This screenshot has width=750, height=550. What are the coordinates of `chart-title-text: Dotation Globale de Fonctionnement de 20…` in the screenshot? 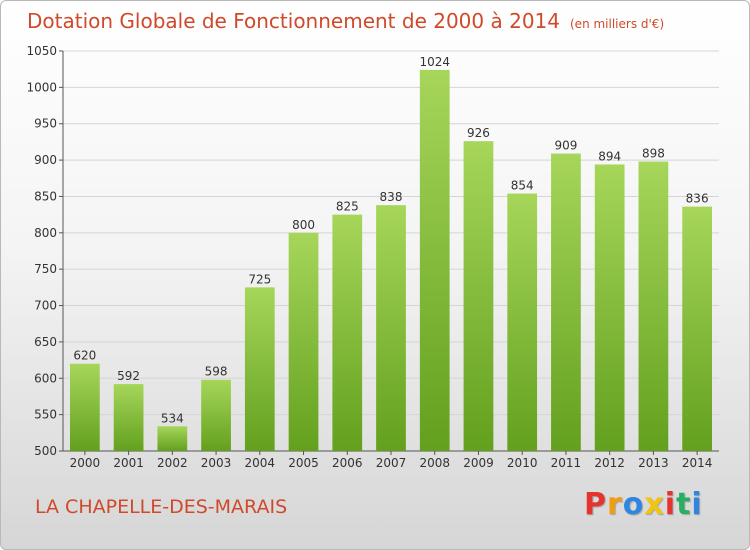 It's located at (293, 21).